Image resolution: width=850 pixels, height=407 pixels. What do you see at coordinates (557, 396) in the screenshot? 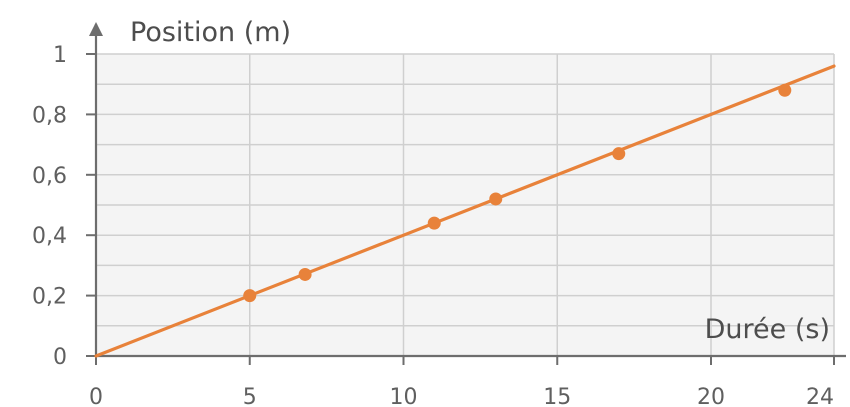
I see `x-tick-label: 15` at bounding box center [557, 396].